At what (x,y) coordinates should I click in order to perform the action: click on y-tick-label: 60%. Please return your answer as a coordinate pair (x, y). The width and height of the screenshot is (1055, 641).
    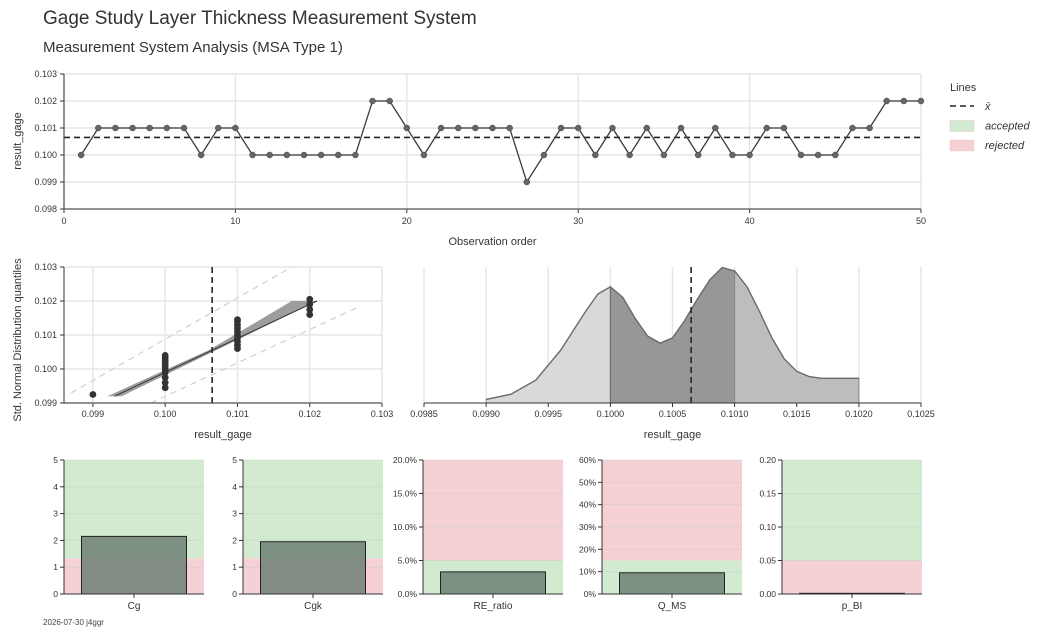
    Looking at the image, I should click on (587, 460).